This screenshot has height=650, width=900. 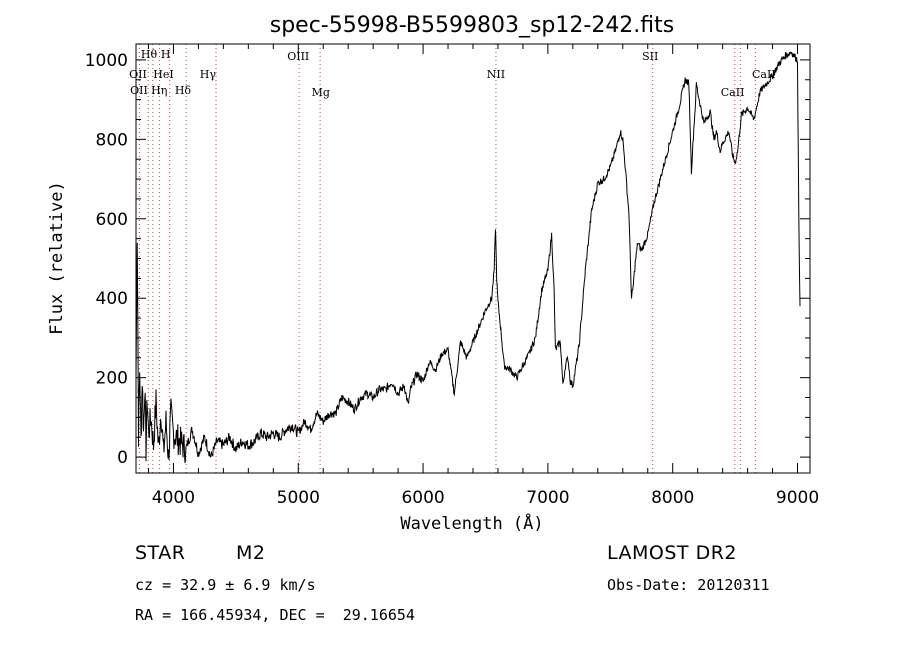 I want to click on line-annotation: Hγ, so click(x=208, y=74).